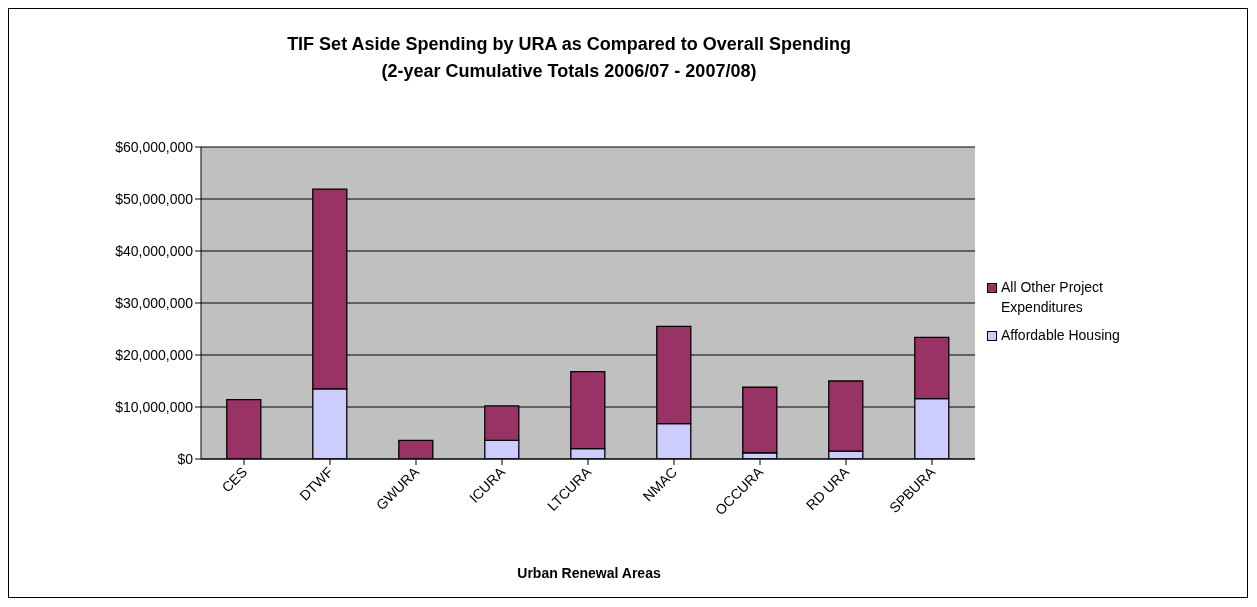 The height and width of the screenshot is (607, 1257). I want to click on y-tick-label: $0, so click(185, 458).